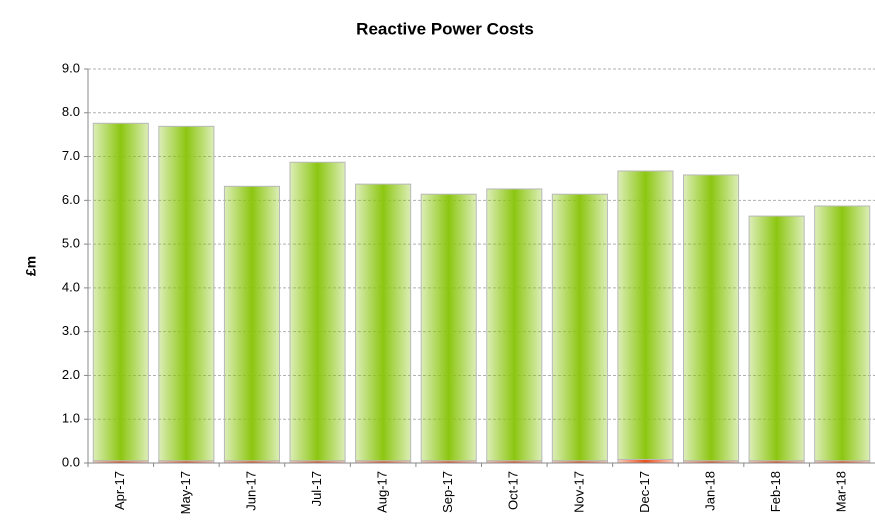  What do you see at coordinates (71, 111) in the screenshot?
I see `y-tick-label: 8.0` at bounding box center [71, 111].